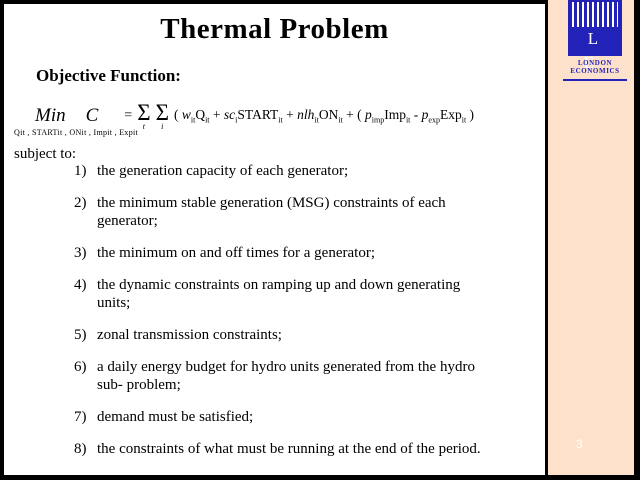 The image size is (640, 480). I want to click on sidebar: L E LONDON ECONOMICS 3, so click(591, 237).